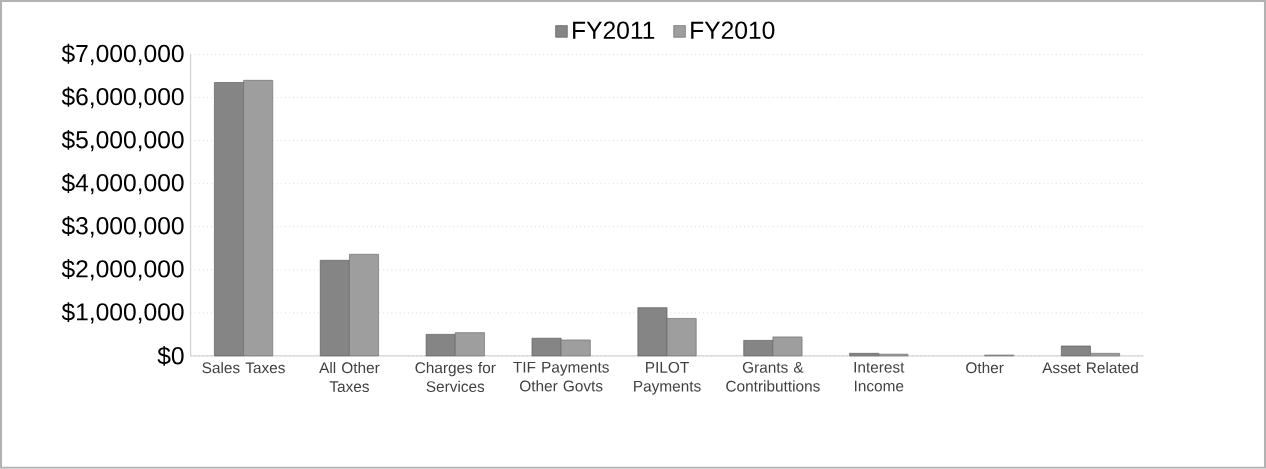 The height and width of the screenshot is (469, 1266). I want to click on y-tick-label: $5,000,000, so click(122, 141).